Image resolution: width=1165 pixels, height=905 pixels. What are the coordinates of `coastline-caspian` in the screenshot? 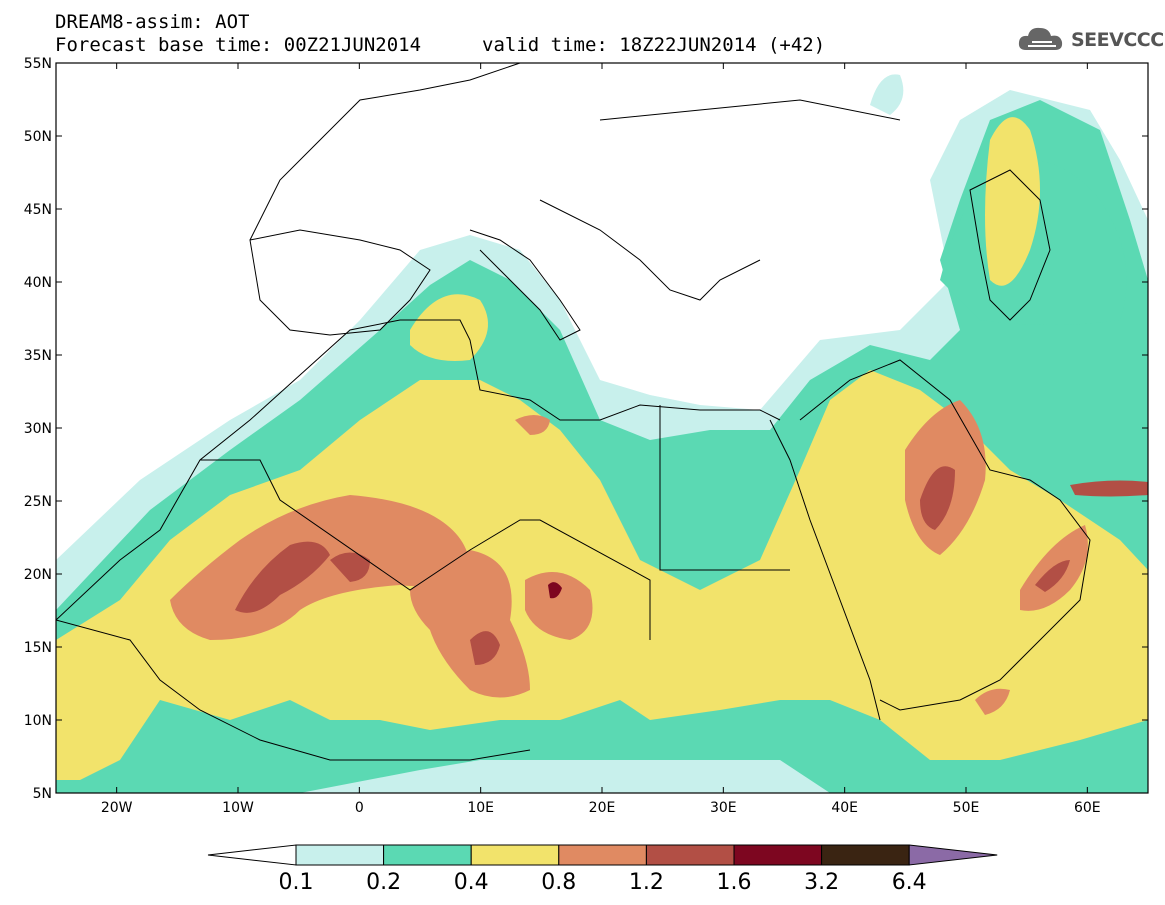 It's located at (1010, 245).